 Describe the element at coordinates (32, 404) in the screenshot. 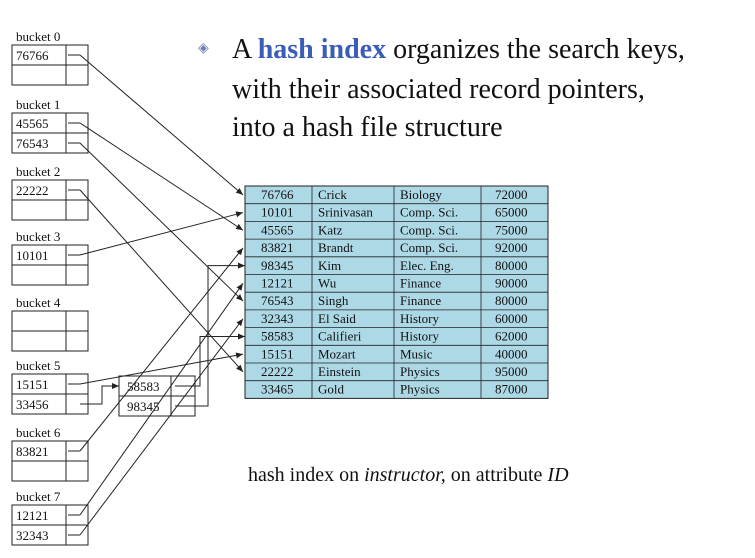

I see `bucket-key: 33456` at that location.